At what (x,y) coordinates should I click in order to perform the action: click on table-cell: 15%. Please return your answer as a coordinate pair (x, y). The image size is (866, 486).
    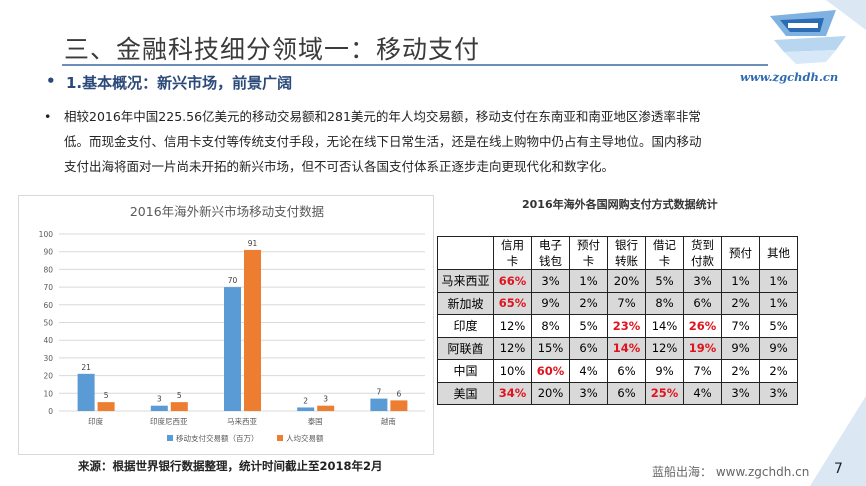
    Looking at the image, I should click on (550, 348).